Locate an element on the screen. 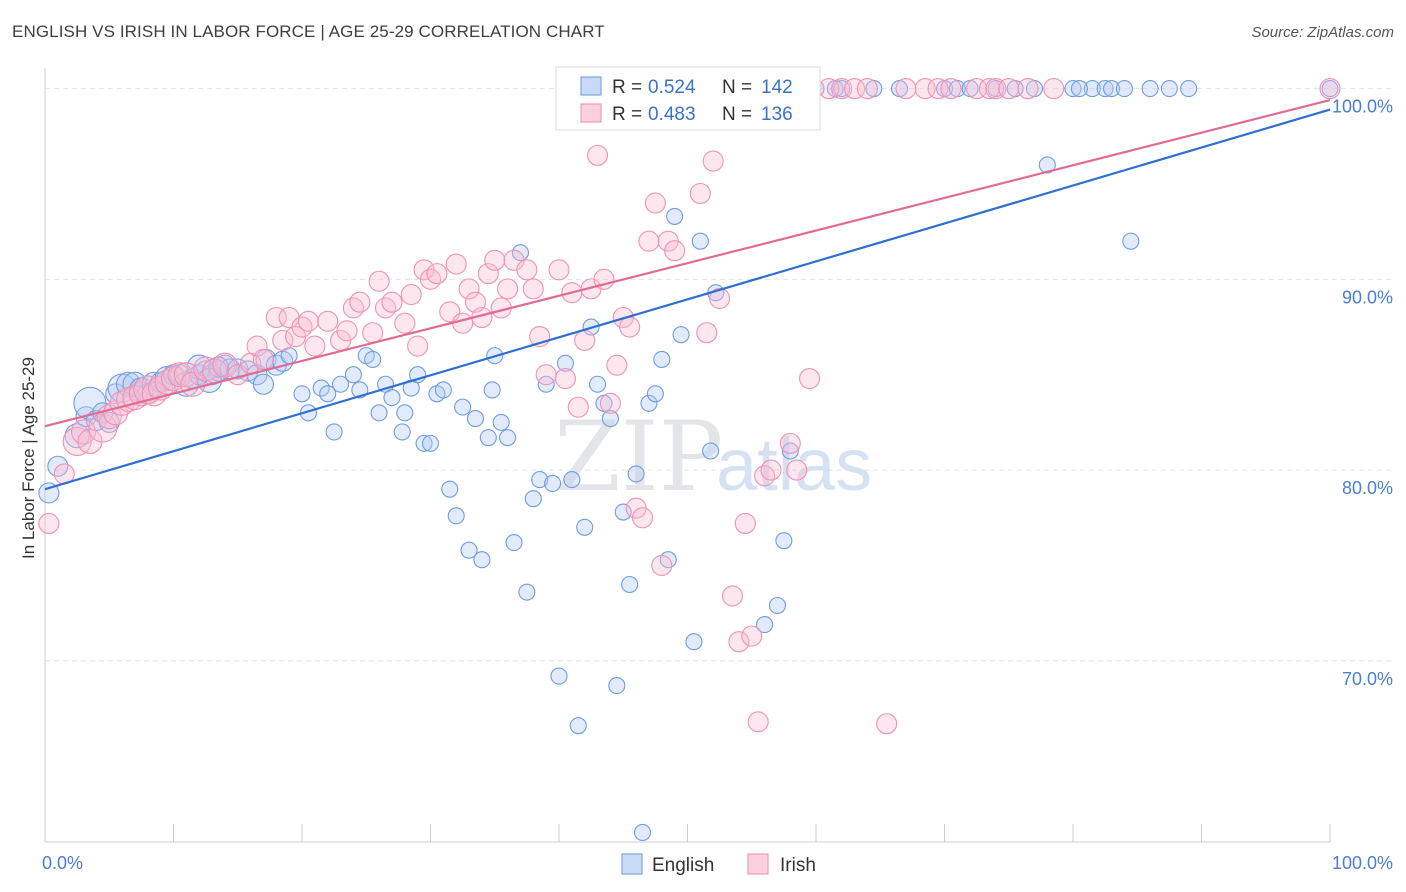 The height and width of the screenshot is (892, 1406). watermark: ZIP atlas is located at coordinates (713, 457).